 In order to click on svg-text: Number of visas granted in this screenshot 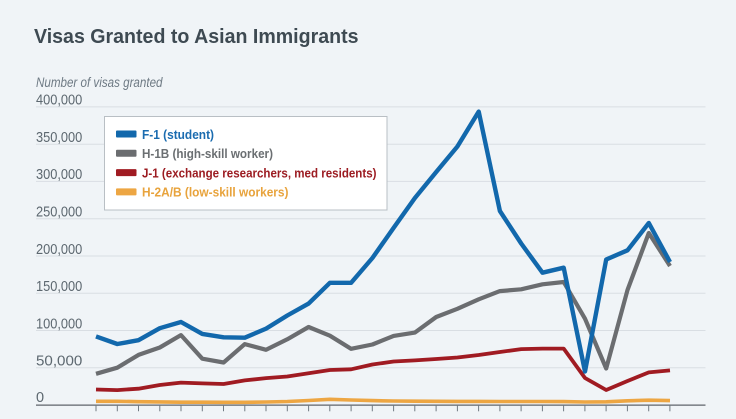, I will do `click(99, 82)`.